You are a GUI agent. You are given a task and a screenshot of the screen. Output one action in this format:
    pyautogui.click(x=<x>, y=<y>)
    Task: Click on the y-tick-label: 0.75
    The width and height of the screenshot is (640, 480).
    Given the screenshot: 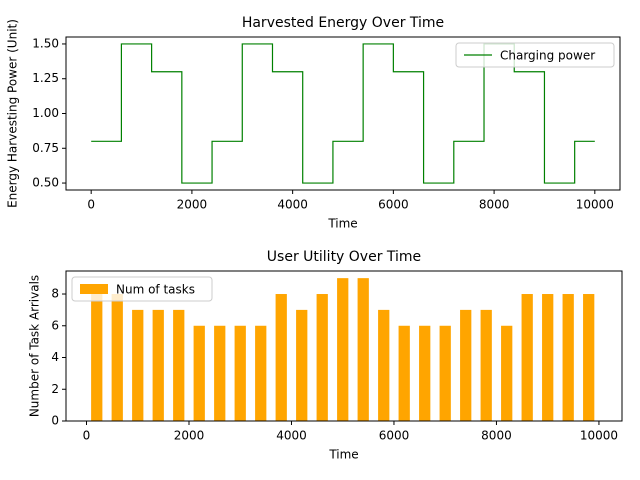 What is the action you would take?
    pyautogui.click(x=45, y=148)
    